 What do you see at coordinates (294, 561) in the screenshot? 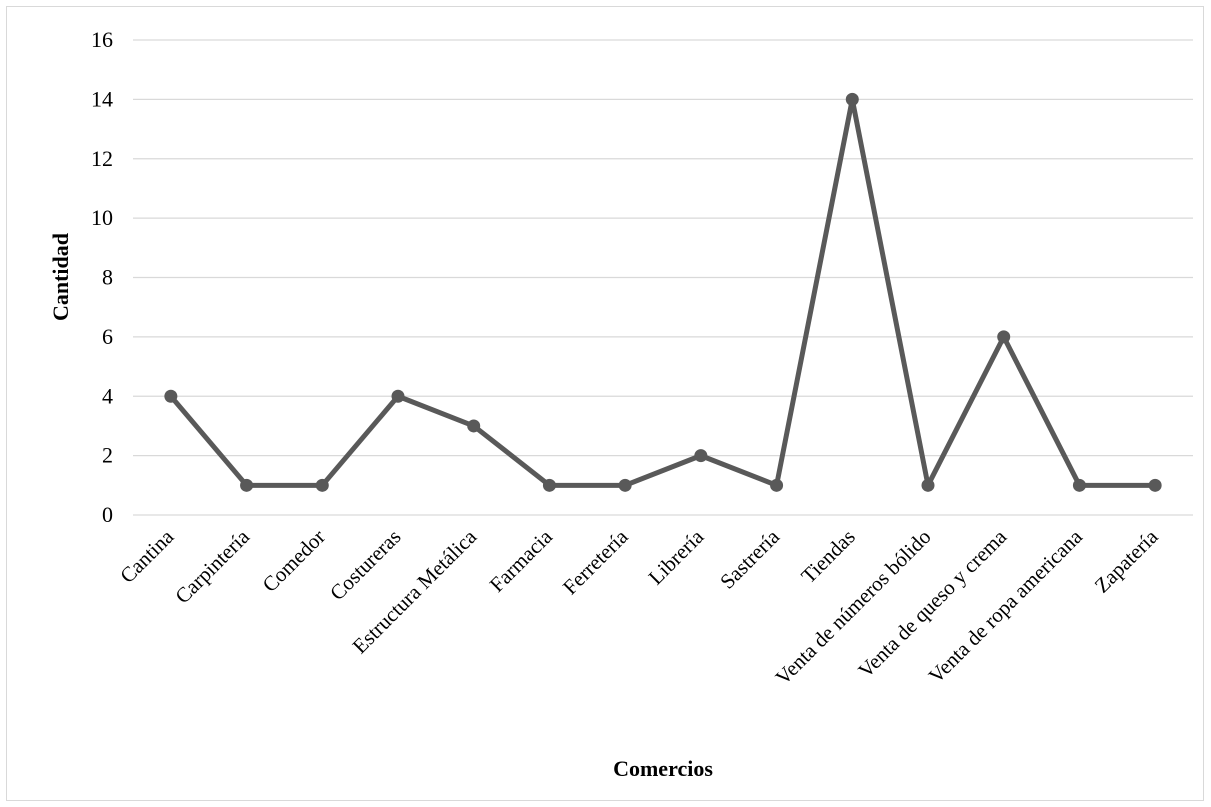
I see `x-tick-label: Comedor` at bounding box center [294, 561].